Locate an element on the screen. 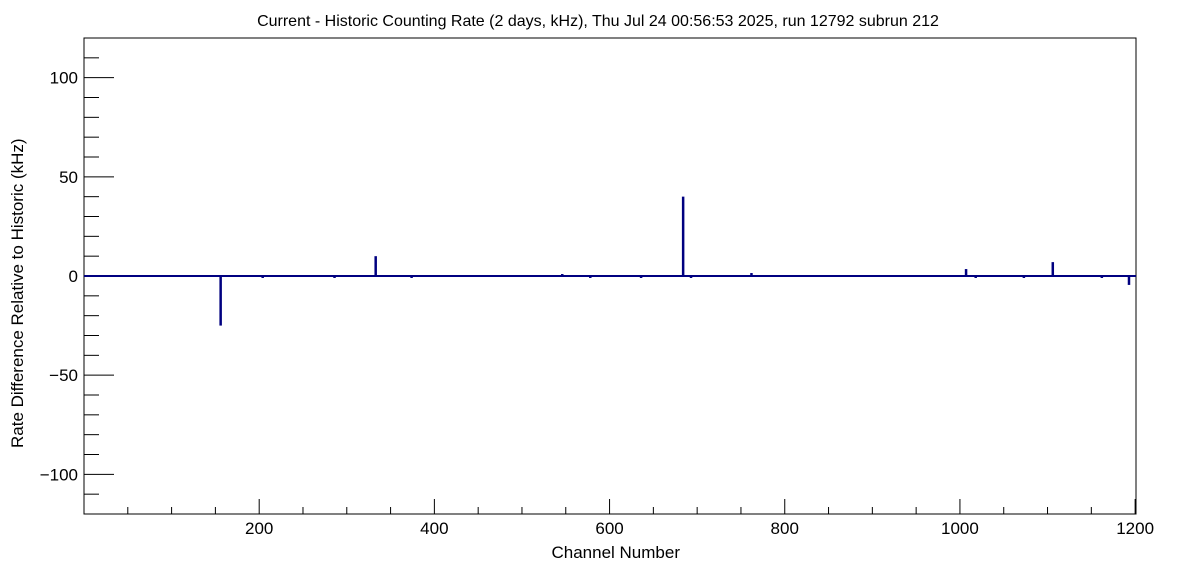 Image resolution: width=1196 pixels, height=572 pixels. x-axis-label: Channel Number is located at coordinates (615, 552).